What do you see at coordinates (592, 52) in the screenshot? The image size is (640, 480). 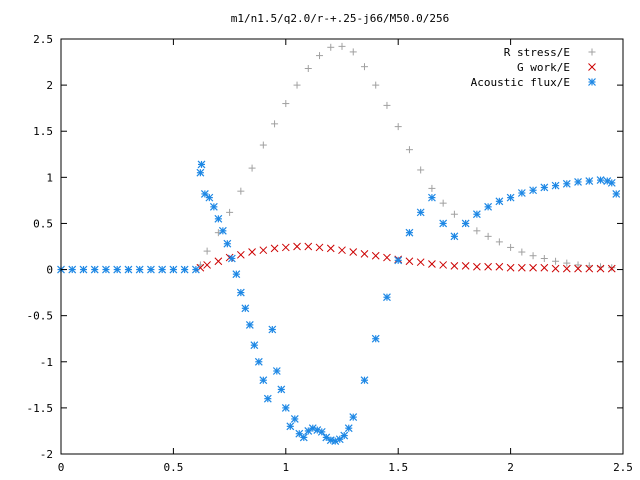 I see `legend-marker` at bounding box center [592, 52].